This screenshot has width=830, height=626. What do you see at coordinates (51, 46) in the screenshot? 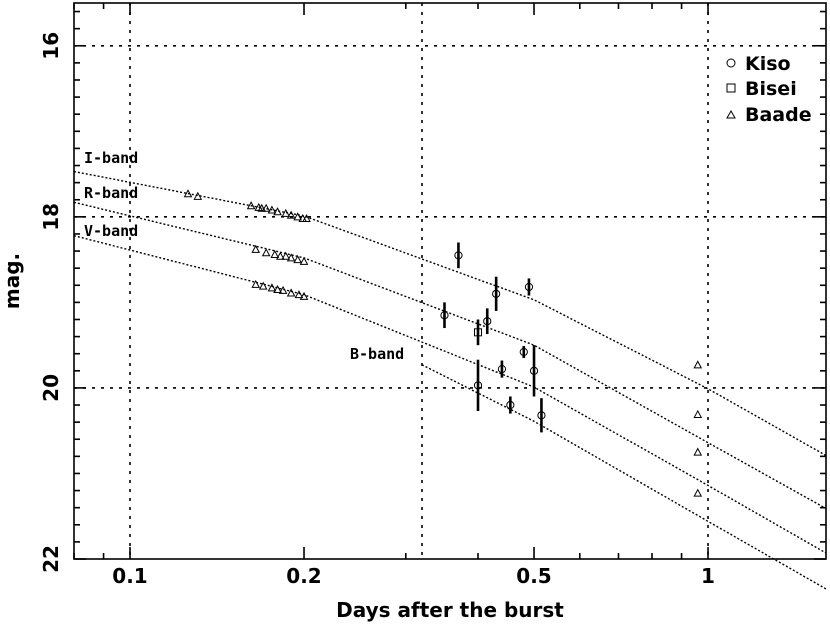
I see `y-tick-label: 16` at bounding box center [51, 46].